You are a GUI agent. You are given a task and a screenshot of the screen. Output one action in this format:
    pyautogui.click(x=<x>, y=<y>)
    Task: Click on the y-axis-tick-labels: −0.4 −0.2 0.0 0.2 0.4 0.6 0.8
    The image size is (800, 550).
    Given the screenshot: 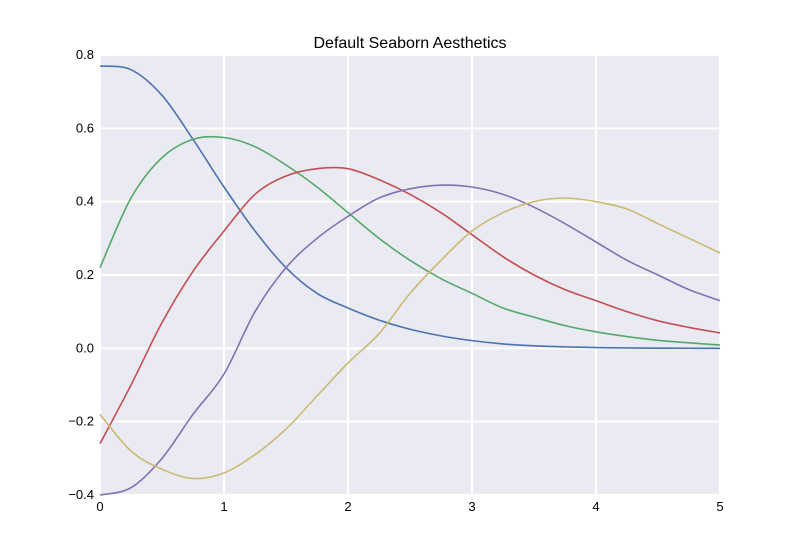 What is the action you would take?
    pyautogui.click(x=81, y=274)
    